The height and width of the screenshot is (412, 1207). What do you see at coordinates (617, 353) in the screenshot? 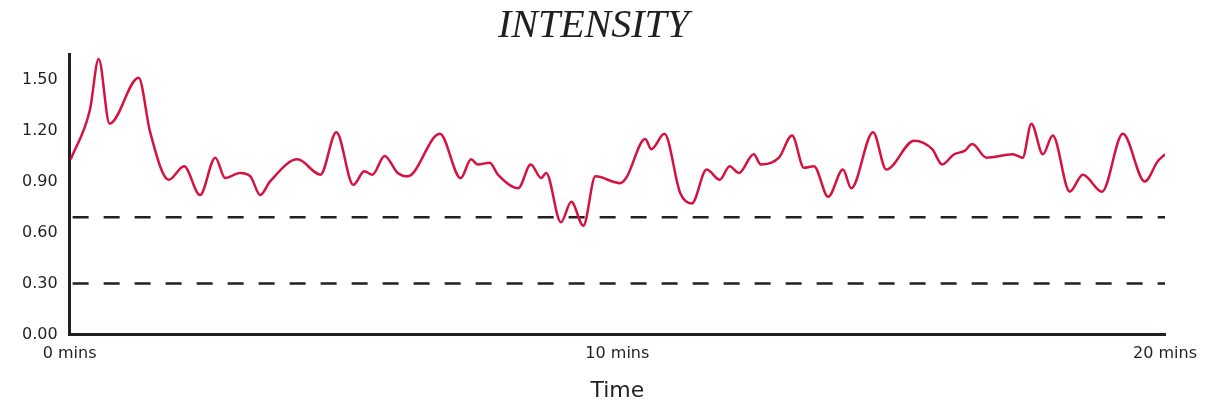
I see `x-tick-label: 10 mins` at bounding box center [617, 353].